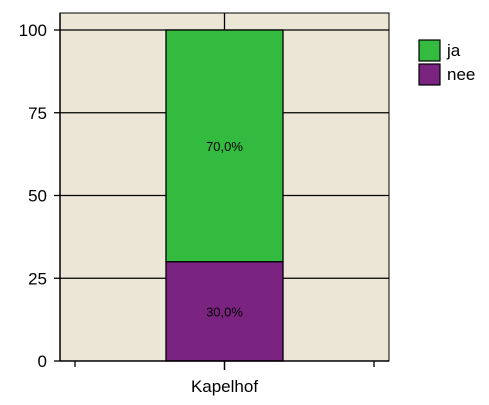 This screenshot has height=405, width=489. I want to click on y-tick-label: 100, so click(33, 30).